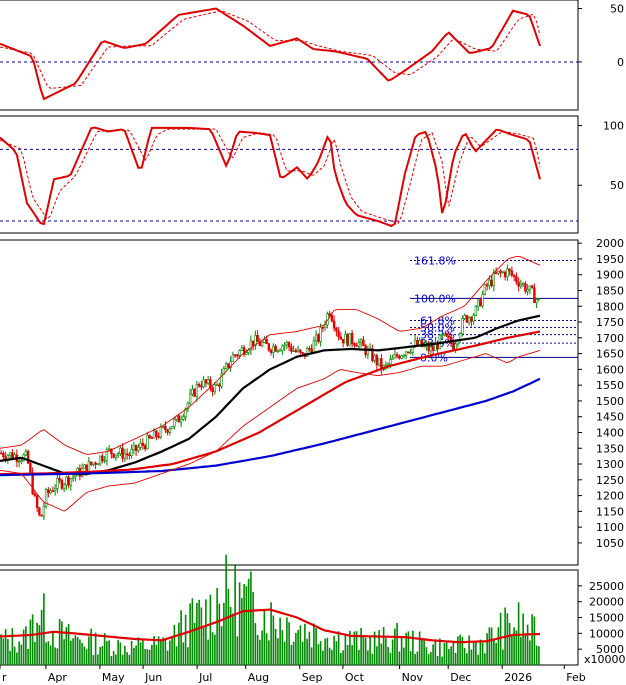 The height and width of the screenshot is (685, 626). Describe the element at coordinates (610, 511) in the screenshot. I see `y-tick-label: 1150` at that location.